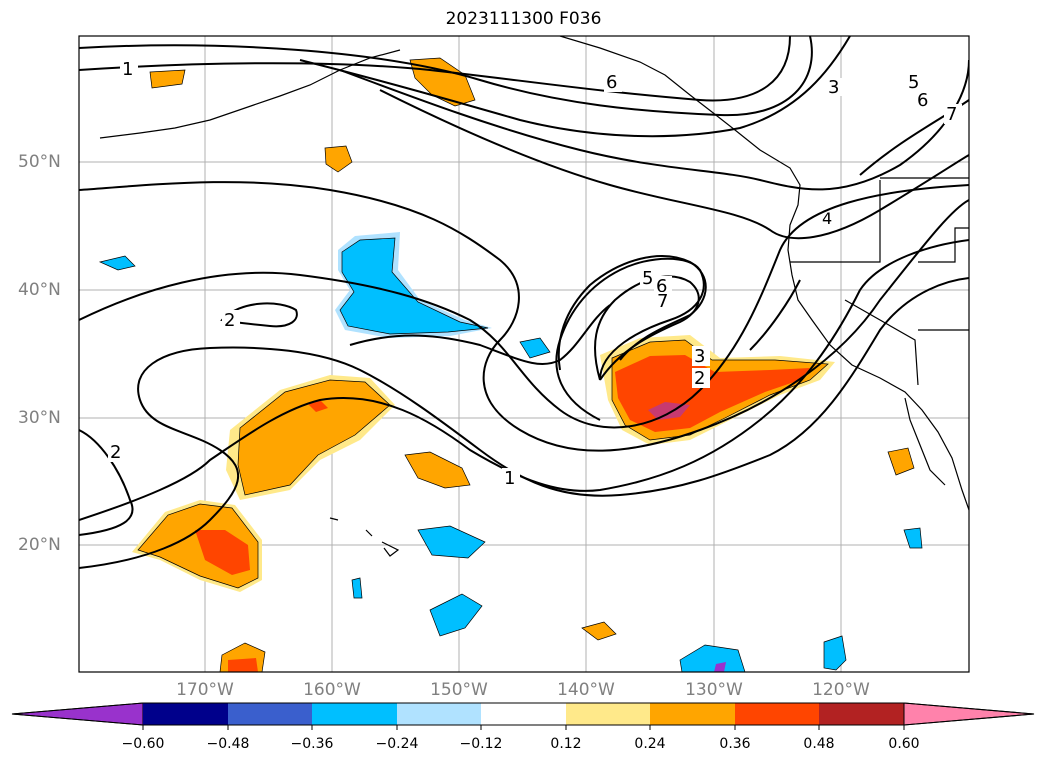 The height and width of the screenshot is (765, 1047). I want to click on longitude-label: 170°W, so click(205, 690).